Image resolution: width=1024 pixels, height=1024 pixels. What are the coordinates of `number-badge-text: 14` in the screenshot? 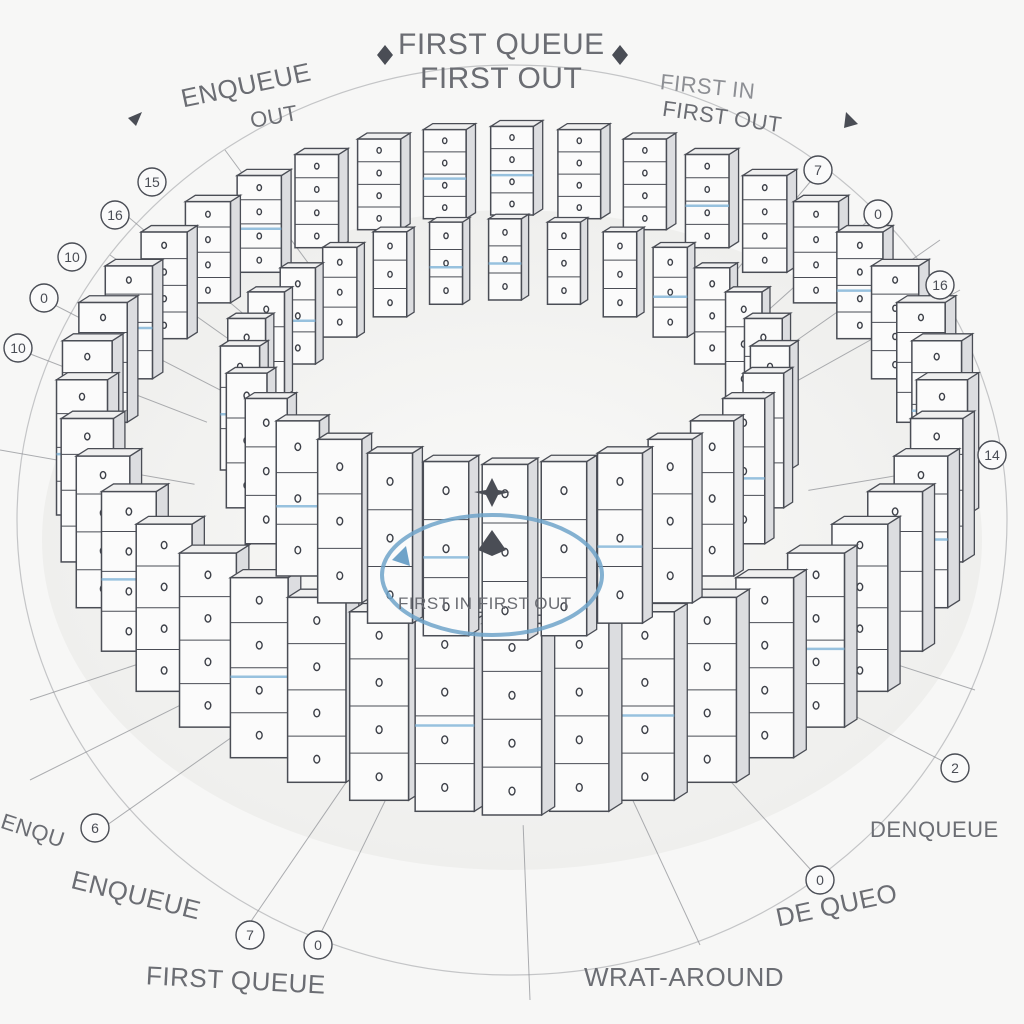 It's located at (992, 455).